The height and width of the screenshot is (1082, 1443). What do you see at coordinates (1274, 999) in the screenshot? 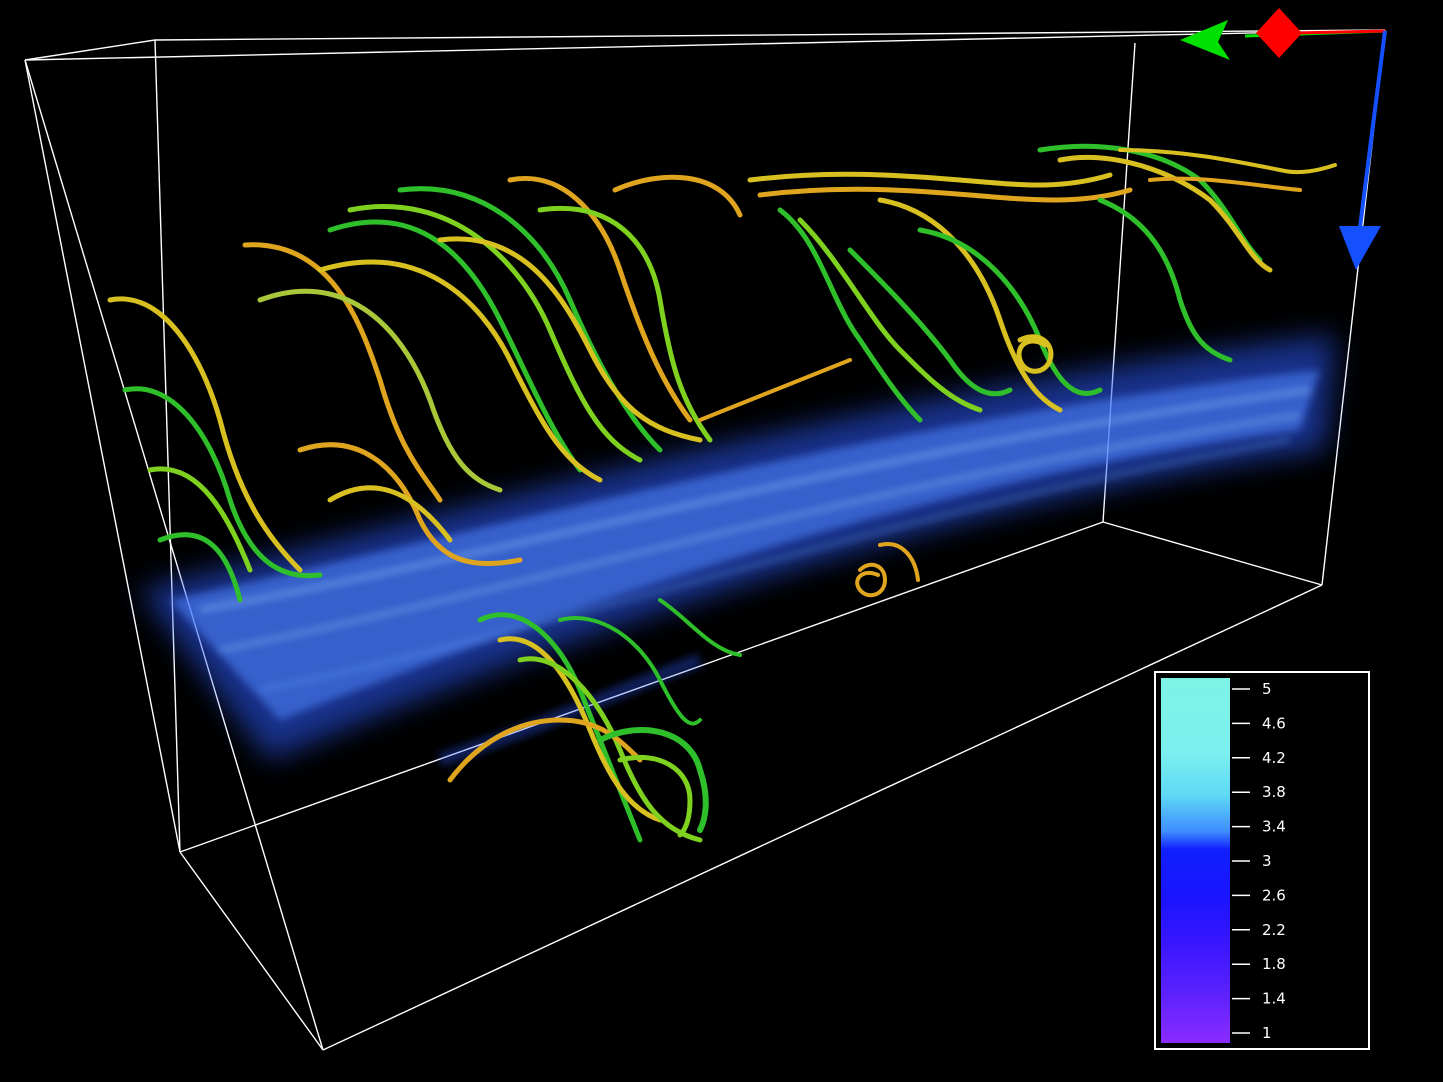
I see `colorbar-tick-label: 1.4` at bounding box center [1274, 999].